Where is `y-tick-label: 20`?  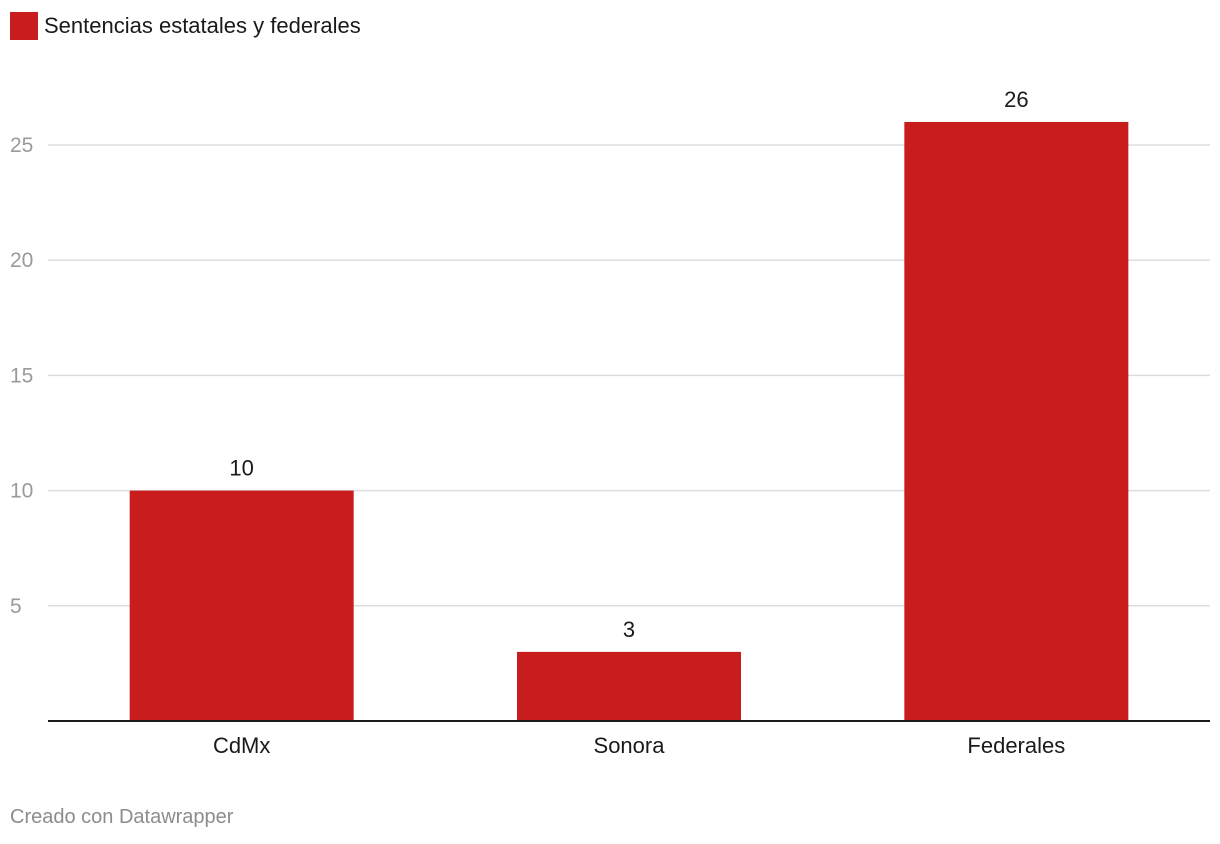 y-tick-label: 20 is located at coordinates (21, 260).